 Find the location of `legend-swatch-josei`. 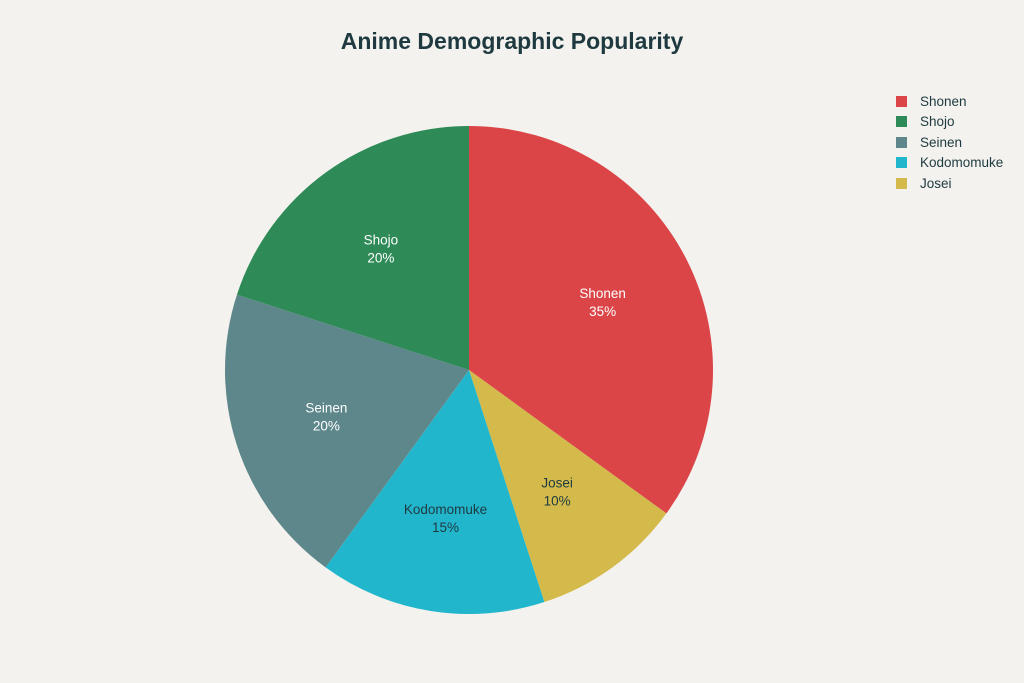

legend-swatch-josei is located at coordinates (901, 183).